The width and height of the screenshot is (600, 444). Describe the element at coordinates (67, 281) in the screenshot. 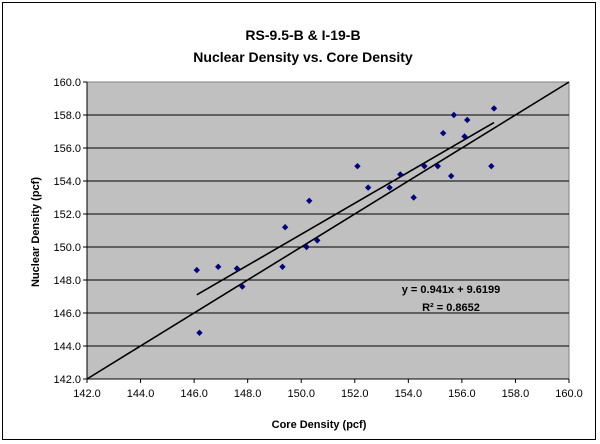

I see `y-tick-label: 148.0` at that location.